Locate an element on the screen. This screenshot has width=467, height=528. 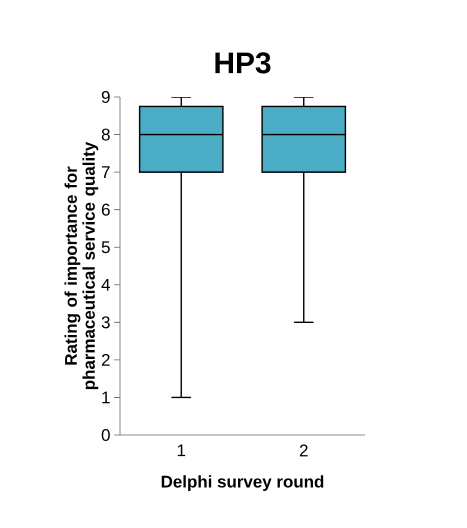
y-tick-label: 6 is located at coordinates (106, 210).